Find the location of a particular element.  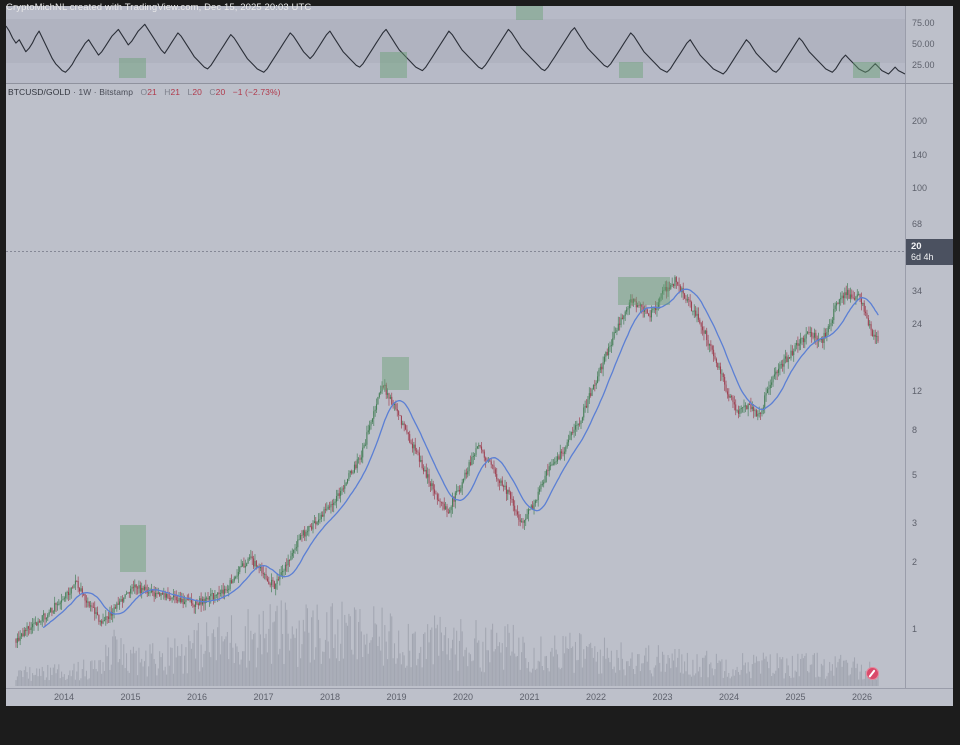

price-axis-tick: 12 is located at coordinates (917, 390).